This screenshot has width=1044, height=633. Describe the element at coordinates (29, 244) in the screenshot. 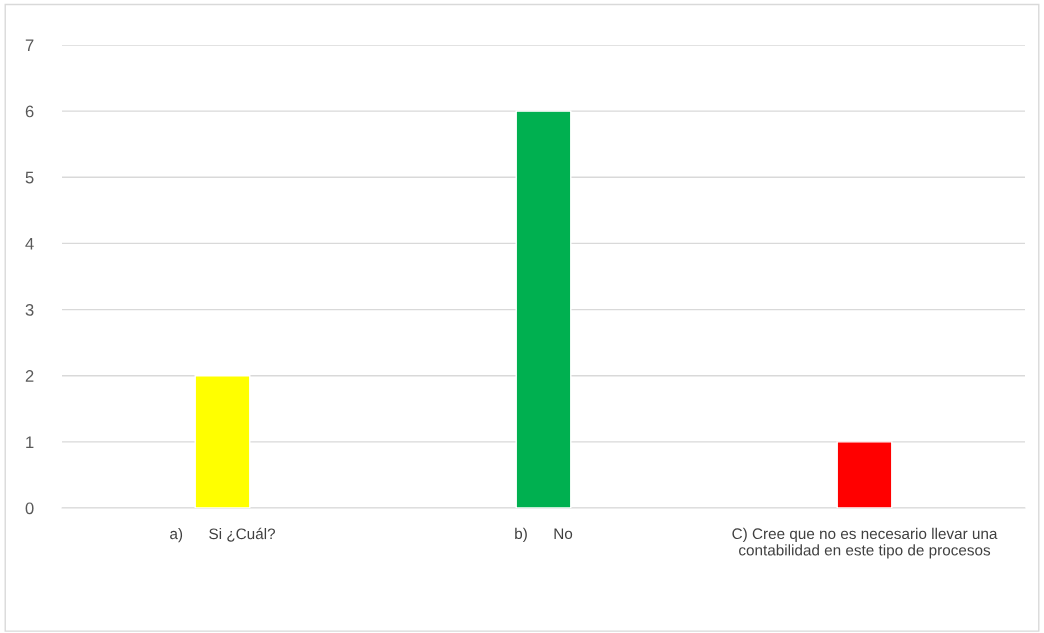

I see `y-tick-label: 4` at that location.